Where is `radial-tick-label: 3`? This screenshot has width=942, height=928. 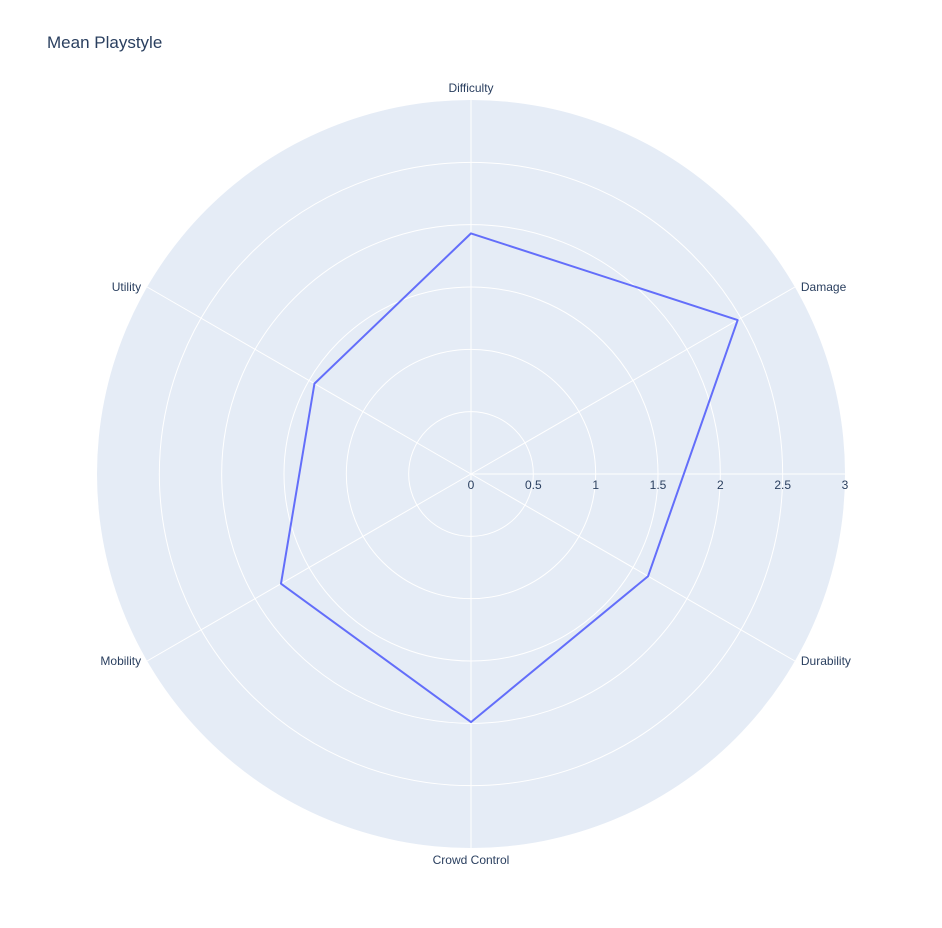
radial-tick-label: 3 is located at coordinates (845, 485).